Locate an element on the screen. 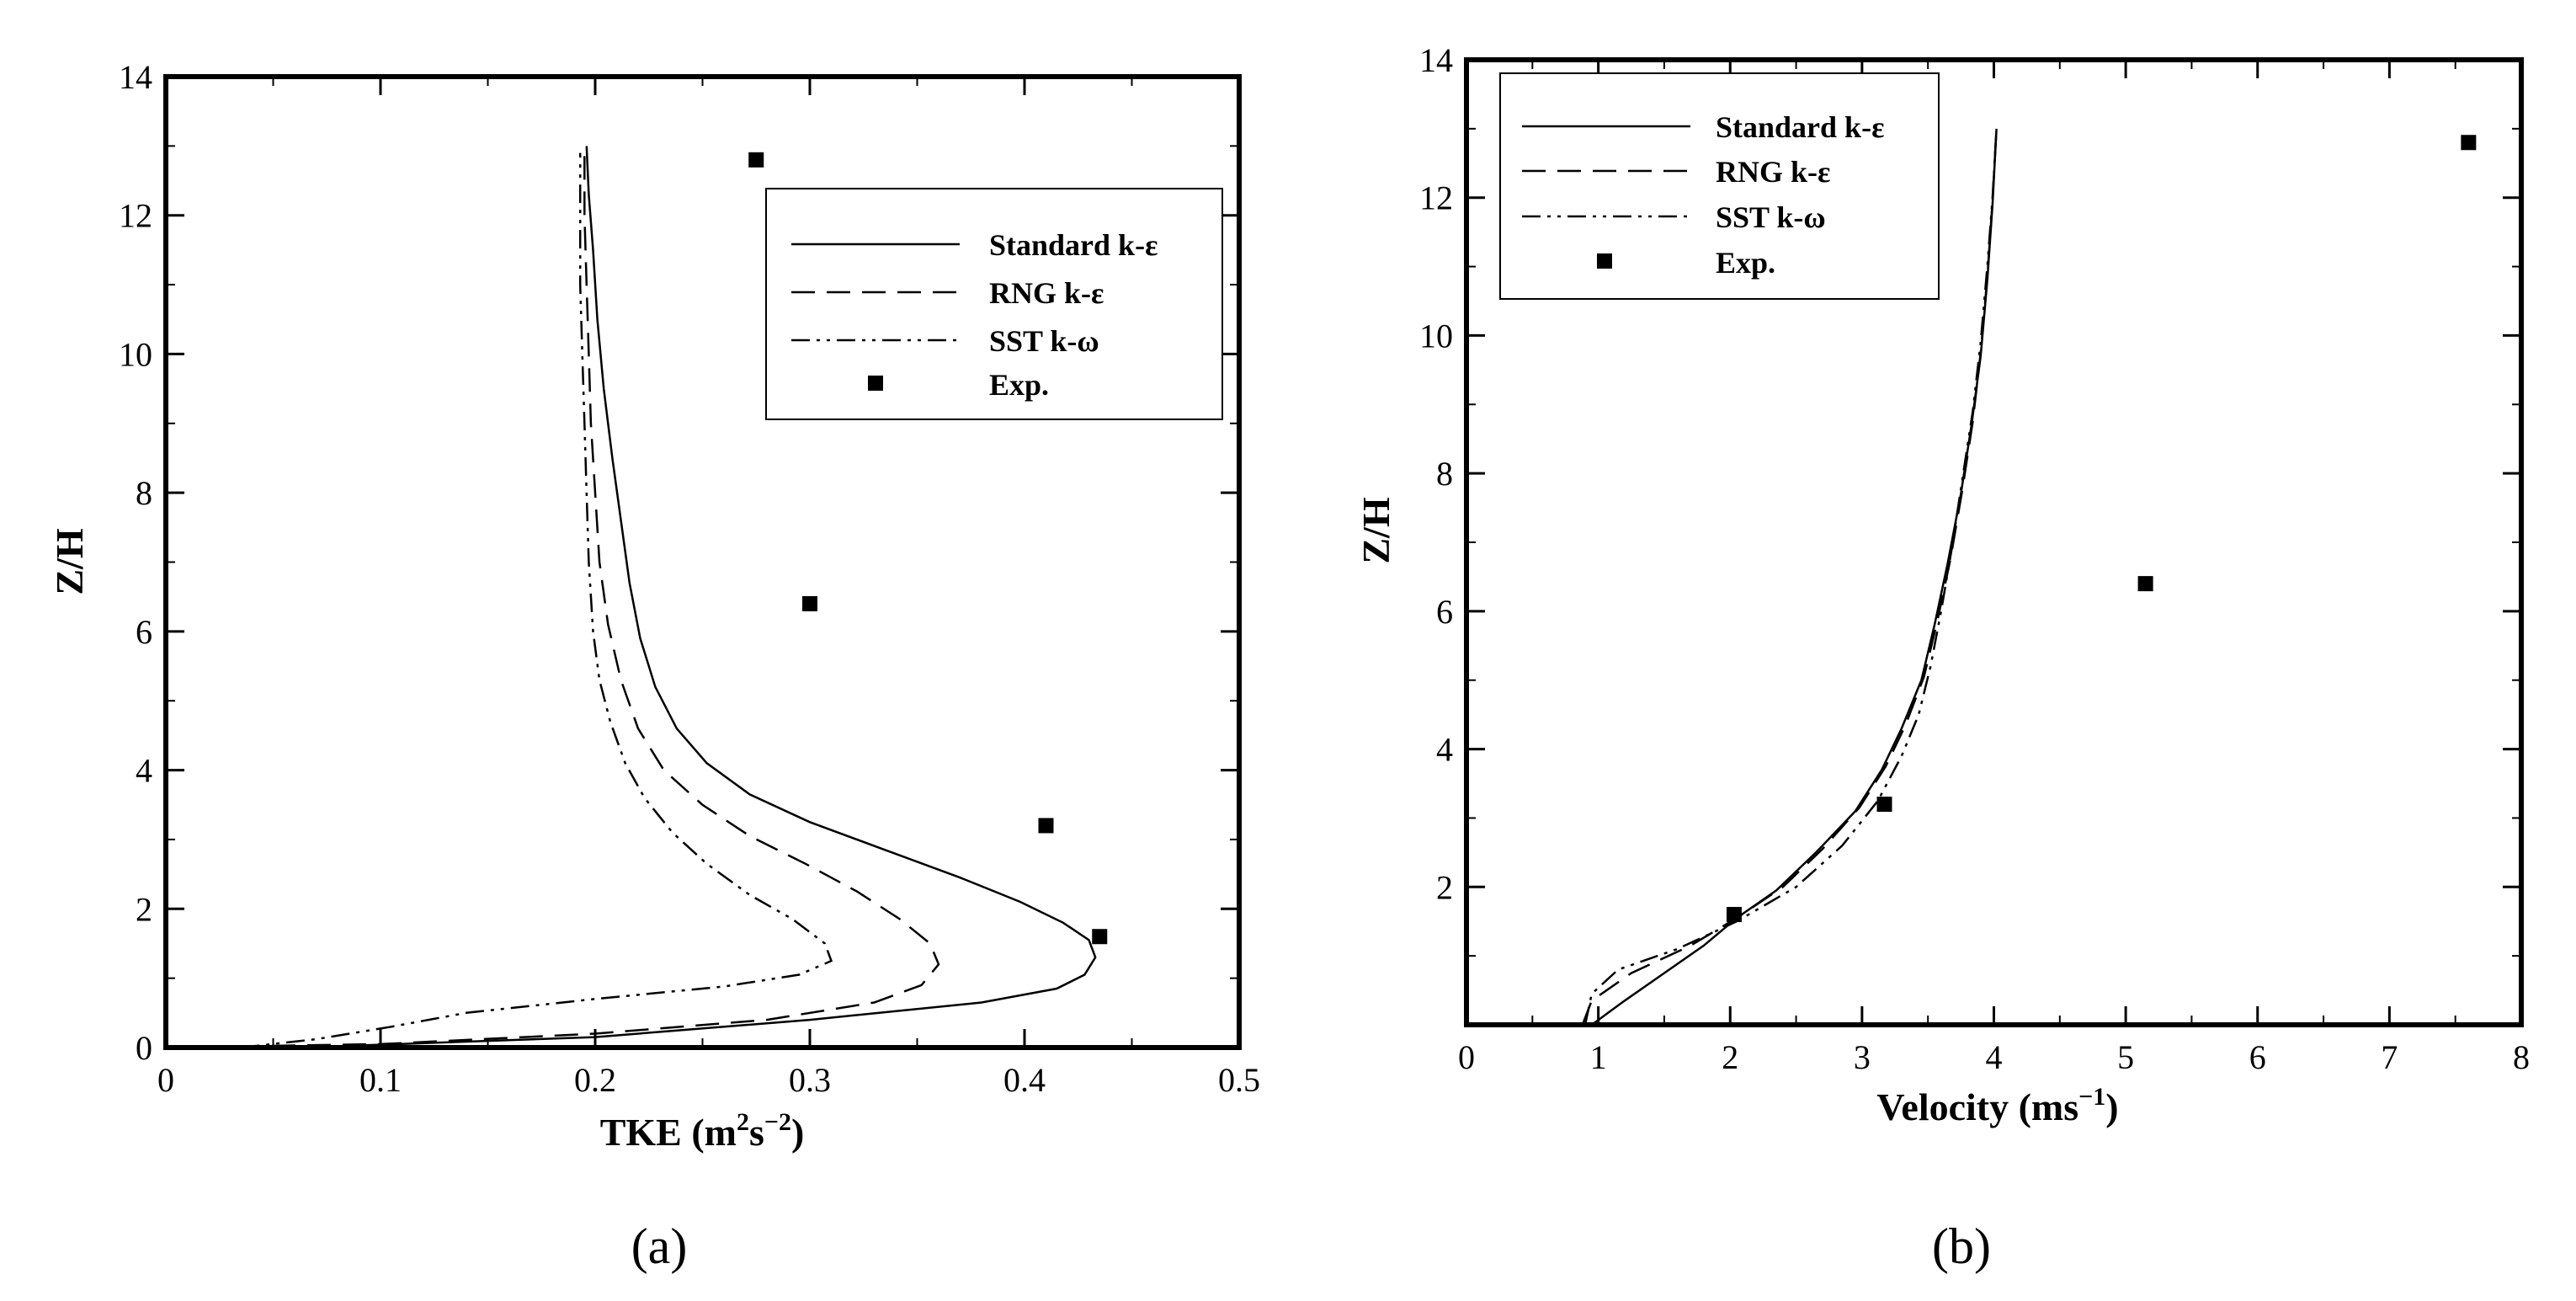  series-line-dashdotdot is located at coordinates (1790, 577).